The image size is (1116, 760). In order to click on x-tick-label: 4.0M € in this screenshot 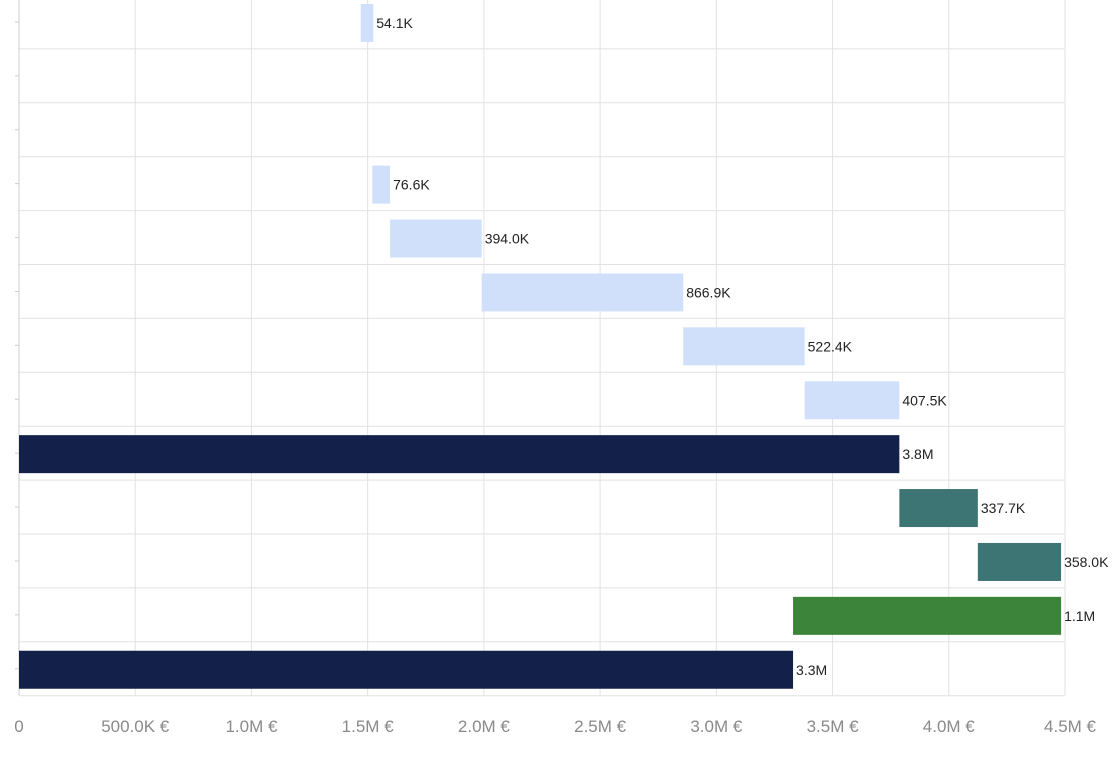, I will do `click(949, 726)`.